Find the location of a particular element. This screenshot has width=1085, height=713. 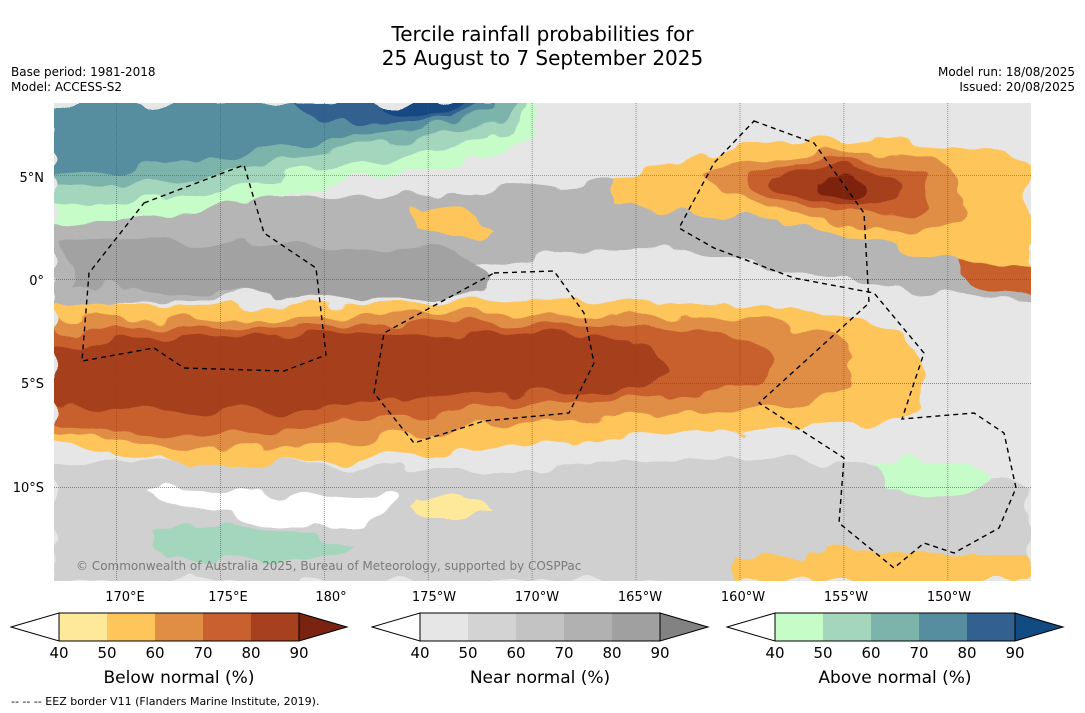

lon-label-150w: 150°W is located at coordinates (949, 597).